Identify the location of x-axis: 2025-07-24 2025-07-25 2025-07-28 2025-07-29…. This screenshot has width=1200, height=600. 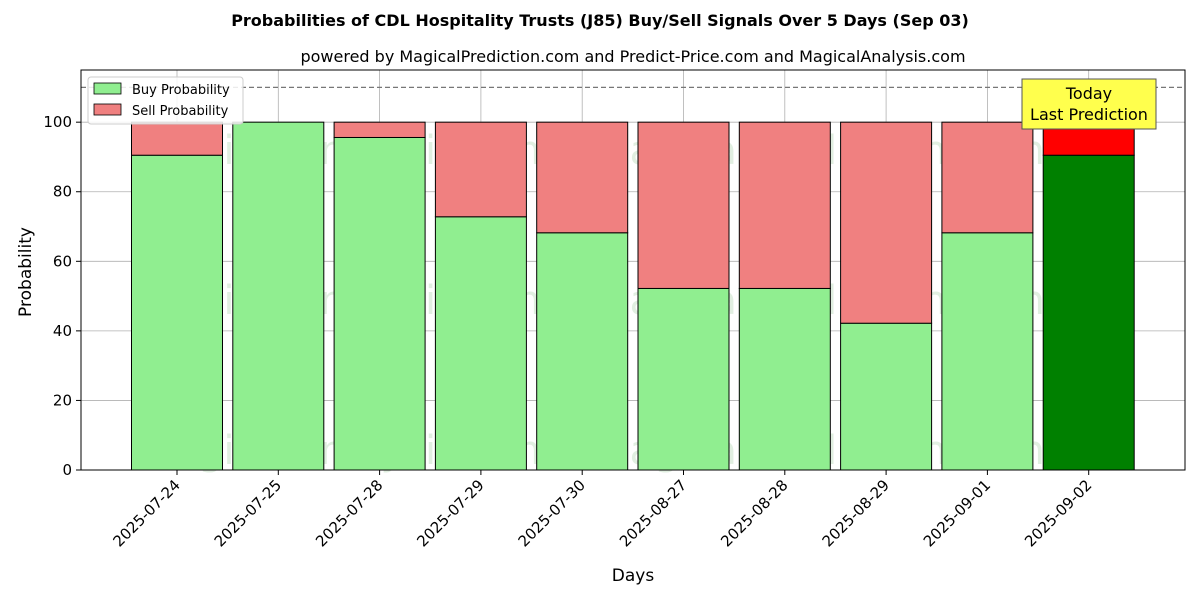
(602, 510).